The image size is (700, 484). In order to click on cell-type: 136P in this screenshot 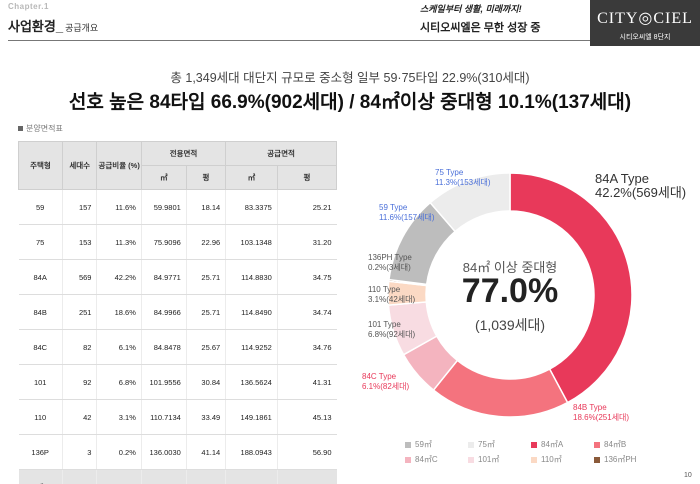, I will do `click(40, 452)`.